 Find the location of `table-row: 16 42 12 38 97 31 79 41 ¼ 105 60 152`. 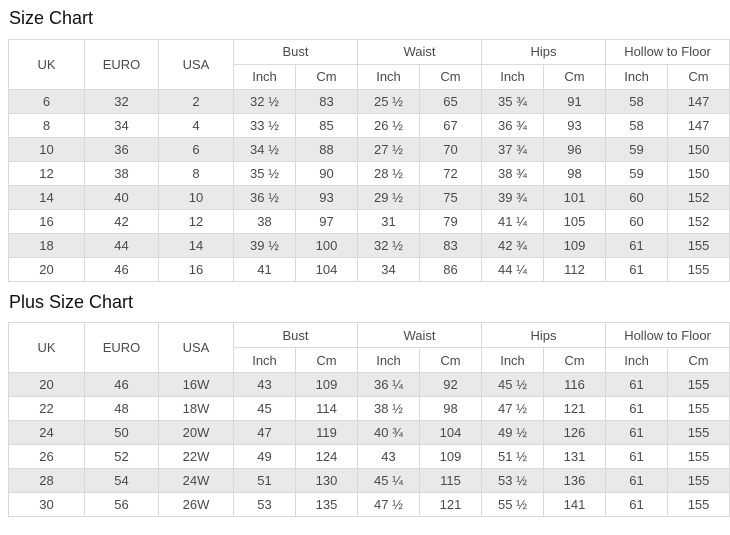

table-row: 16 42 12 38 97 31 79 41 ¼ 105 60 152 is located at coordinates (369, 221).